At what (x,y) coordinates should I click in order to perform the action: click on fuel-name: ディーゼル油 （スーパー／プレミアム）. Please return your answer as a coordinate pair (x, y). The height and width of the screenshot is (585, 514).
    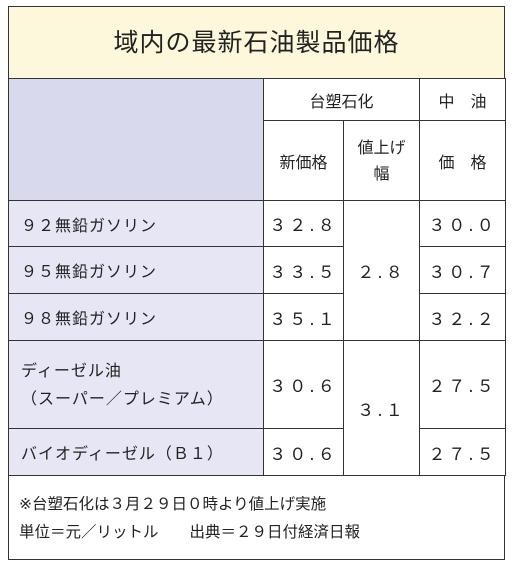
    Looking at the image, I should click on (136, 384).